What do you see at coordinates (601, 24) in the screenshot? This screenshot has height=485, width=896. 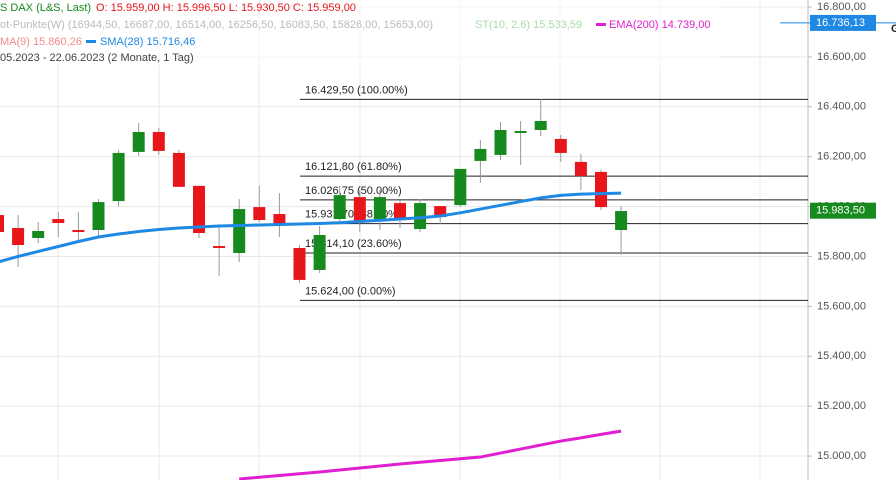 I see `ema-swatch` at bounding box center [601, 24].